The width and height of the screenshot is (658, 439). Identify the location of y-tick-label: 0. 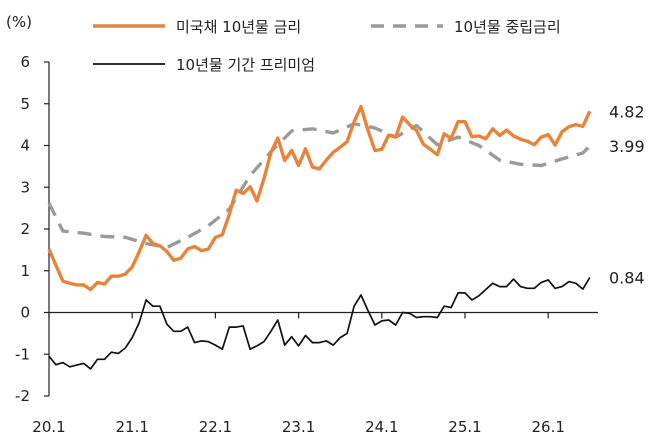
(25, 313).